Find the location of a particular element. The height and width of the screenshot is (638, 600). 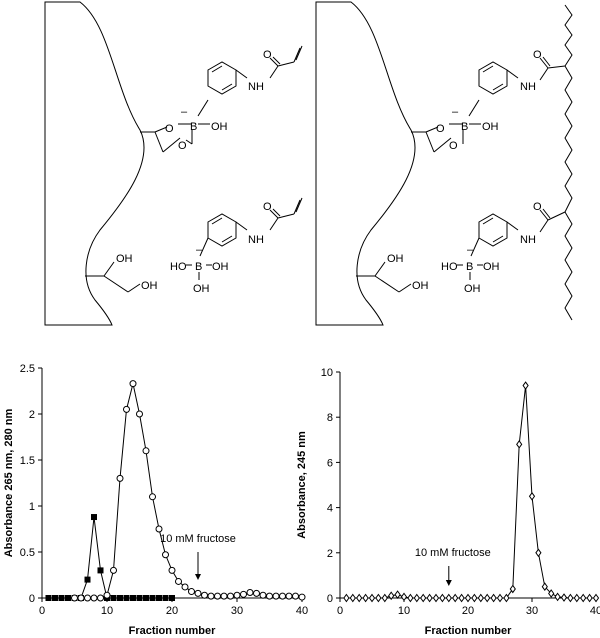

polymer-backbone is located at coordinates (568, 162).